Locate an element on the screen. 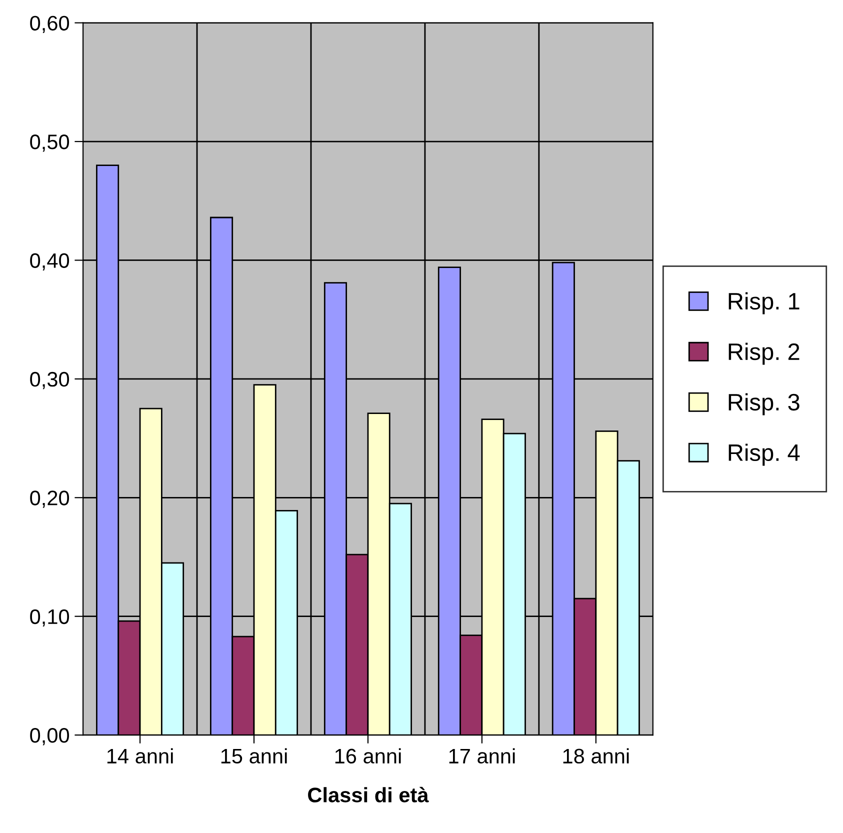  y-tick-label: 0,50 is located at coordinates (50, 143).